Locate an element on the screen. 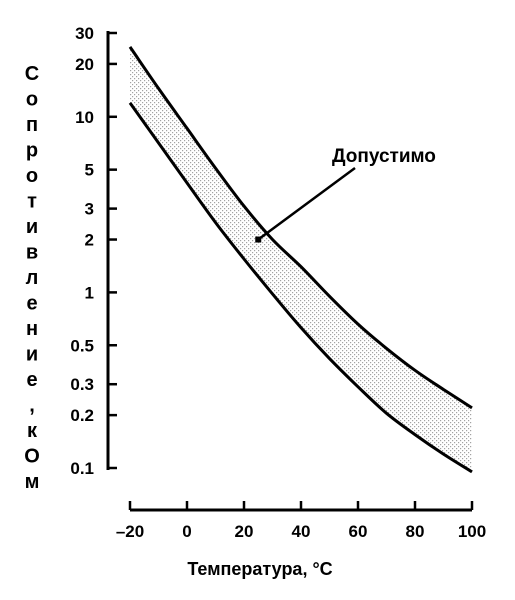 The image size is (515, 600). annotation-pointer is located at coordinates (258, 239).